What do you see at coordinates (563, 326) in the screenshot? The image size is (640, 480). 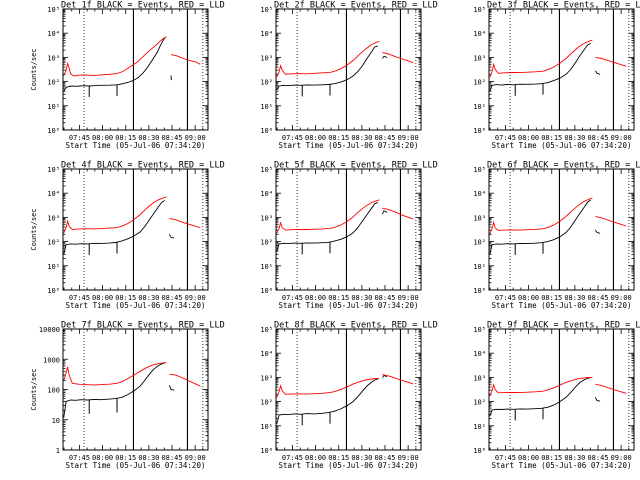 I see `panel-title: Det 9f BLACK = Events, RED = LLD` at bounding box center [563, 326].